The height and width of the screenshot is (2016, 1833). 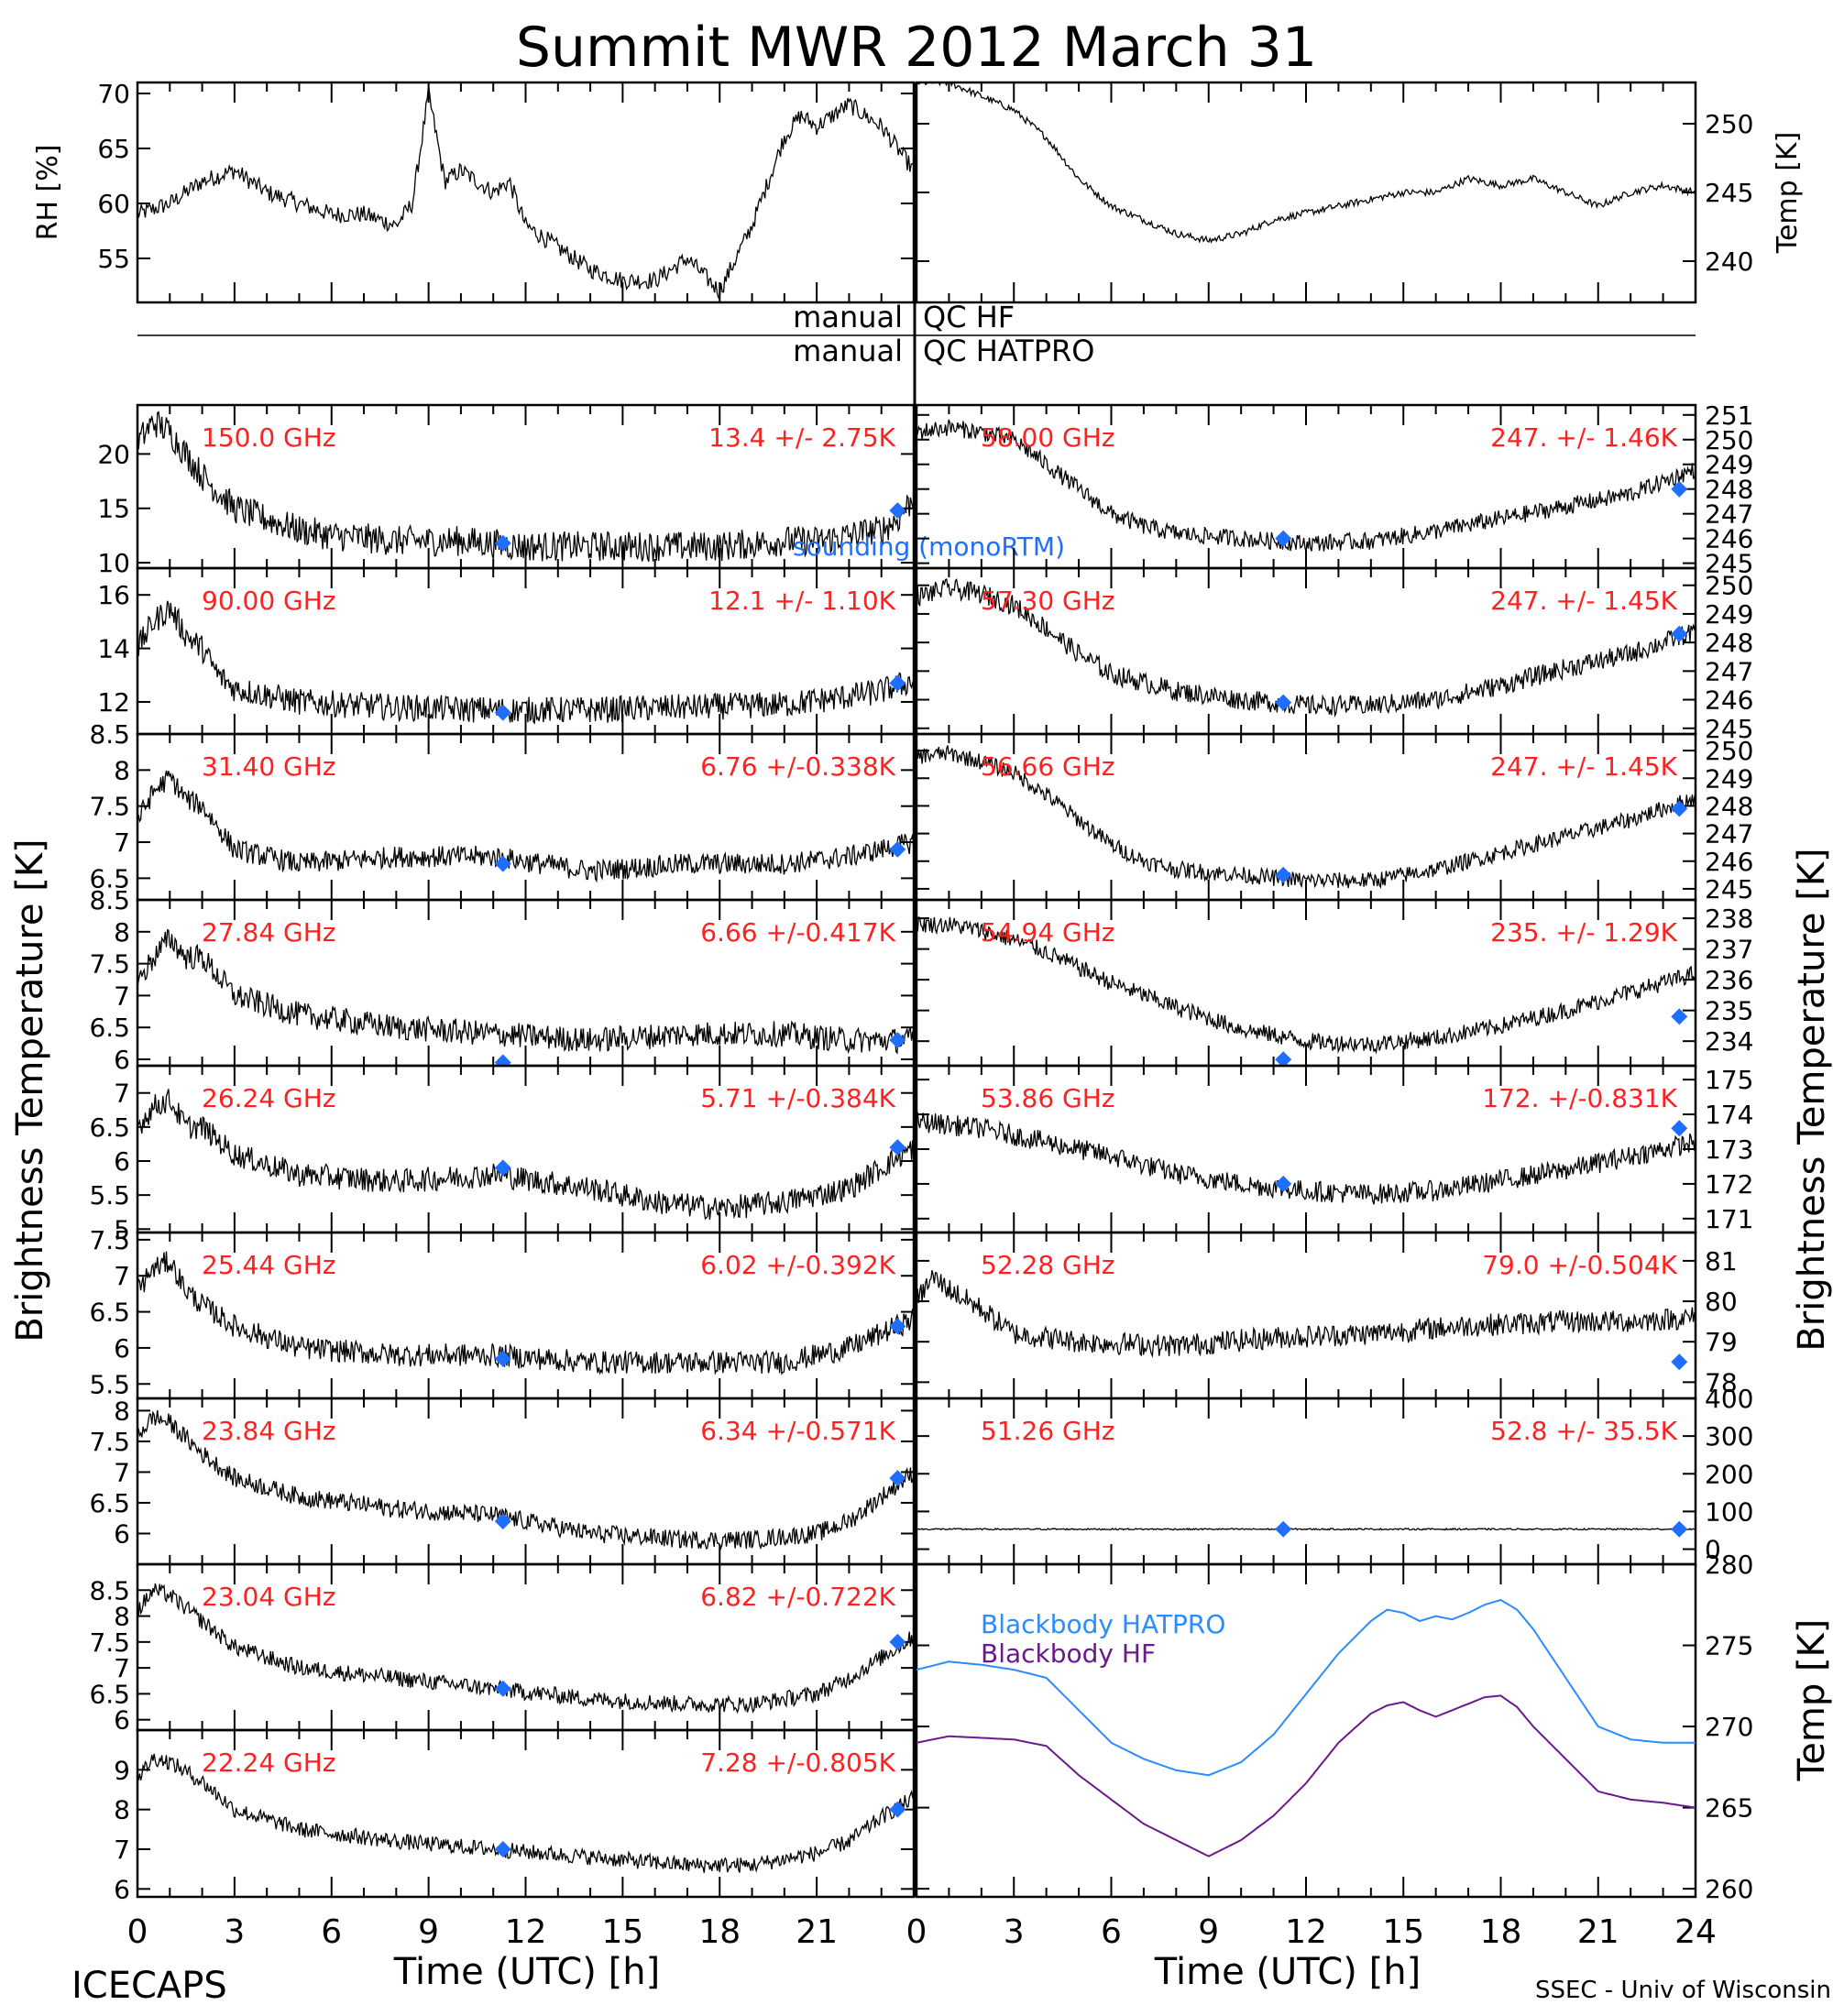 I want to click on temp-data, so click(x=1306, y=163).